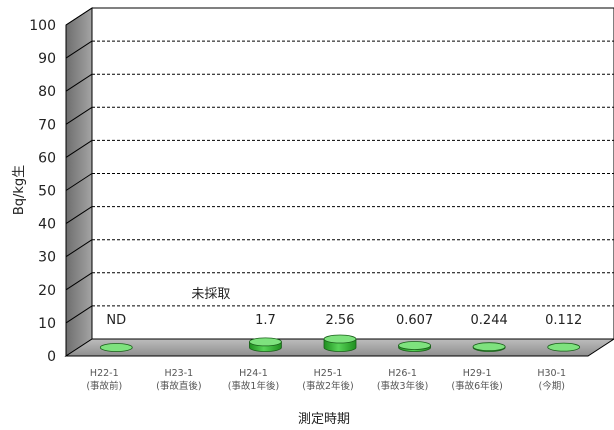 The width and height of the screenshot is (614, 430). What do you see at coordinates (47, 192) in the screenshot?
I see `y-tick-label: 50` at bounding box center [47, 192].